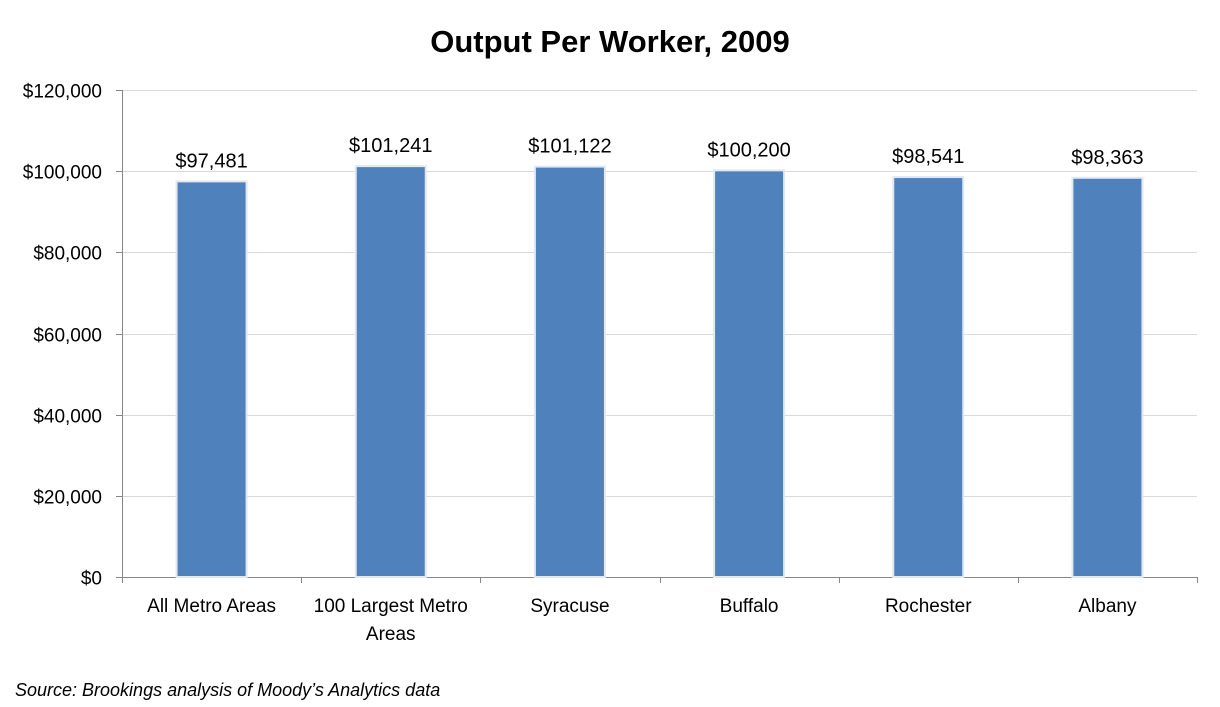 The width and height of the screenshot is (1220, 707). Describe the element at coordinates (67, 498) in the screenshot. I see `y-tick-label: $20,000` at that location.